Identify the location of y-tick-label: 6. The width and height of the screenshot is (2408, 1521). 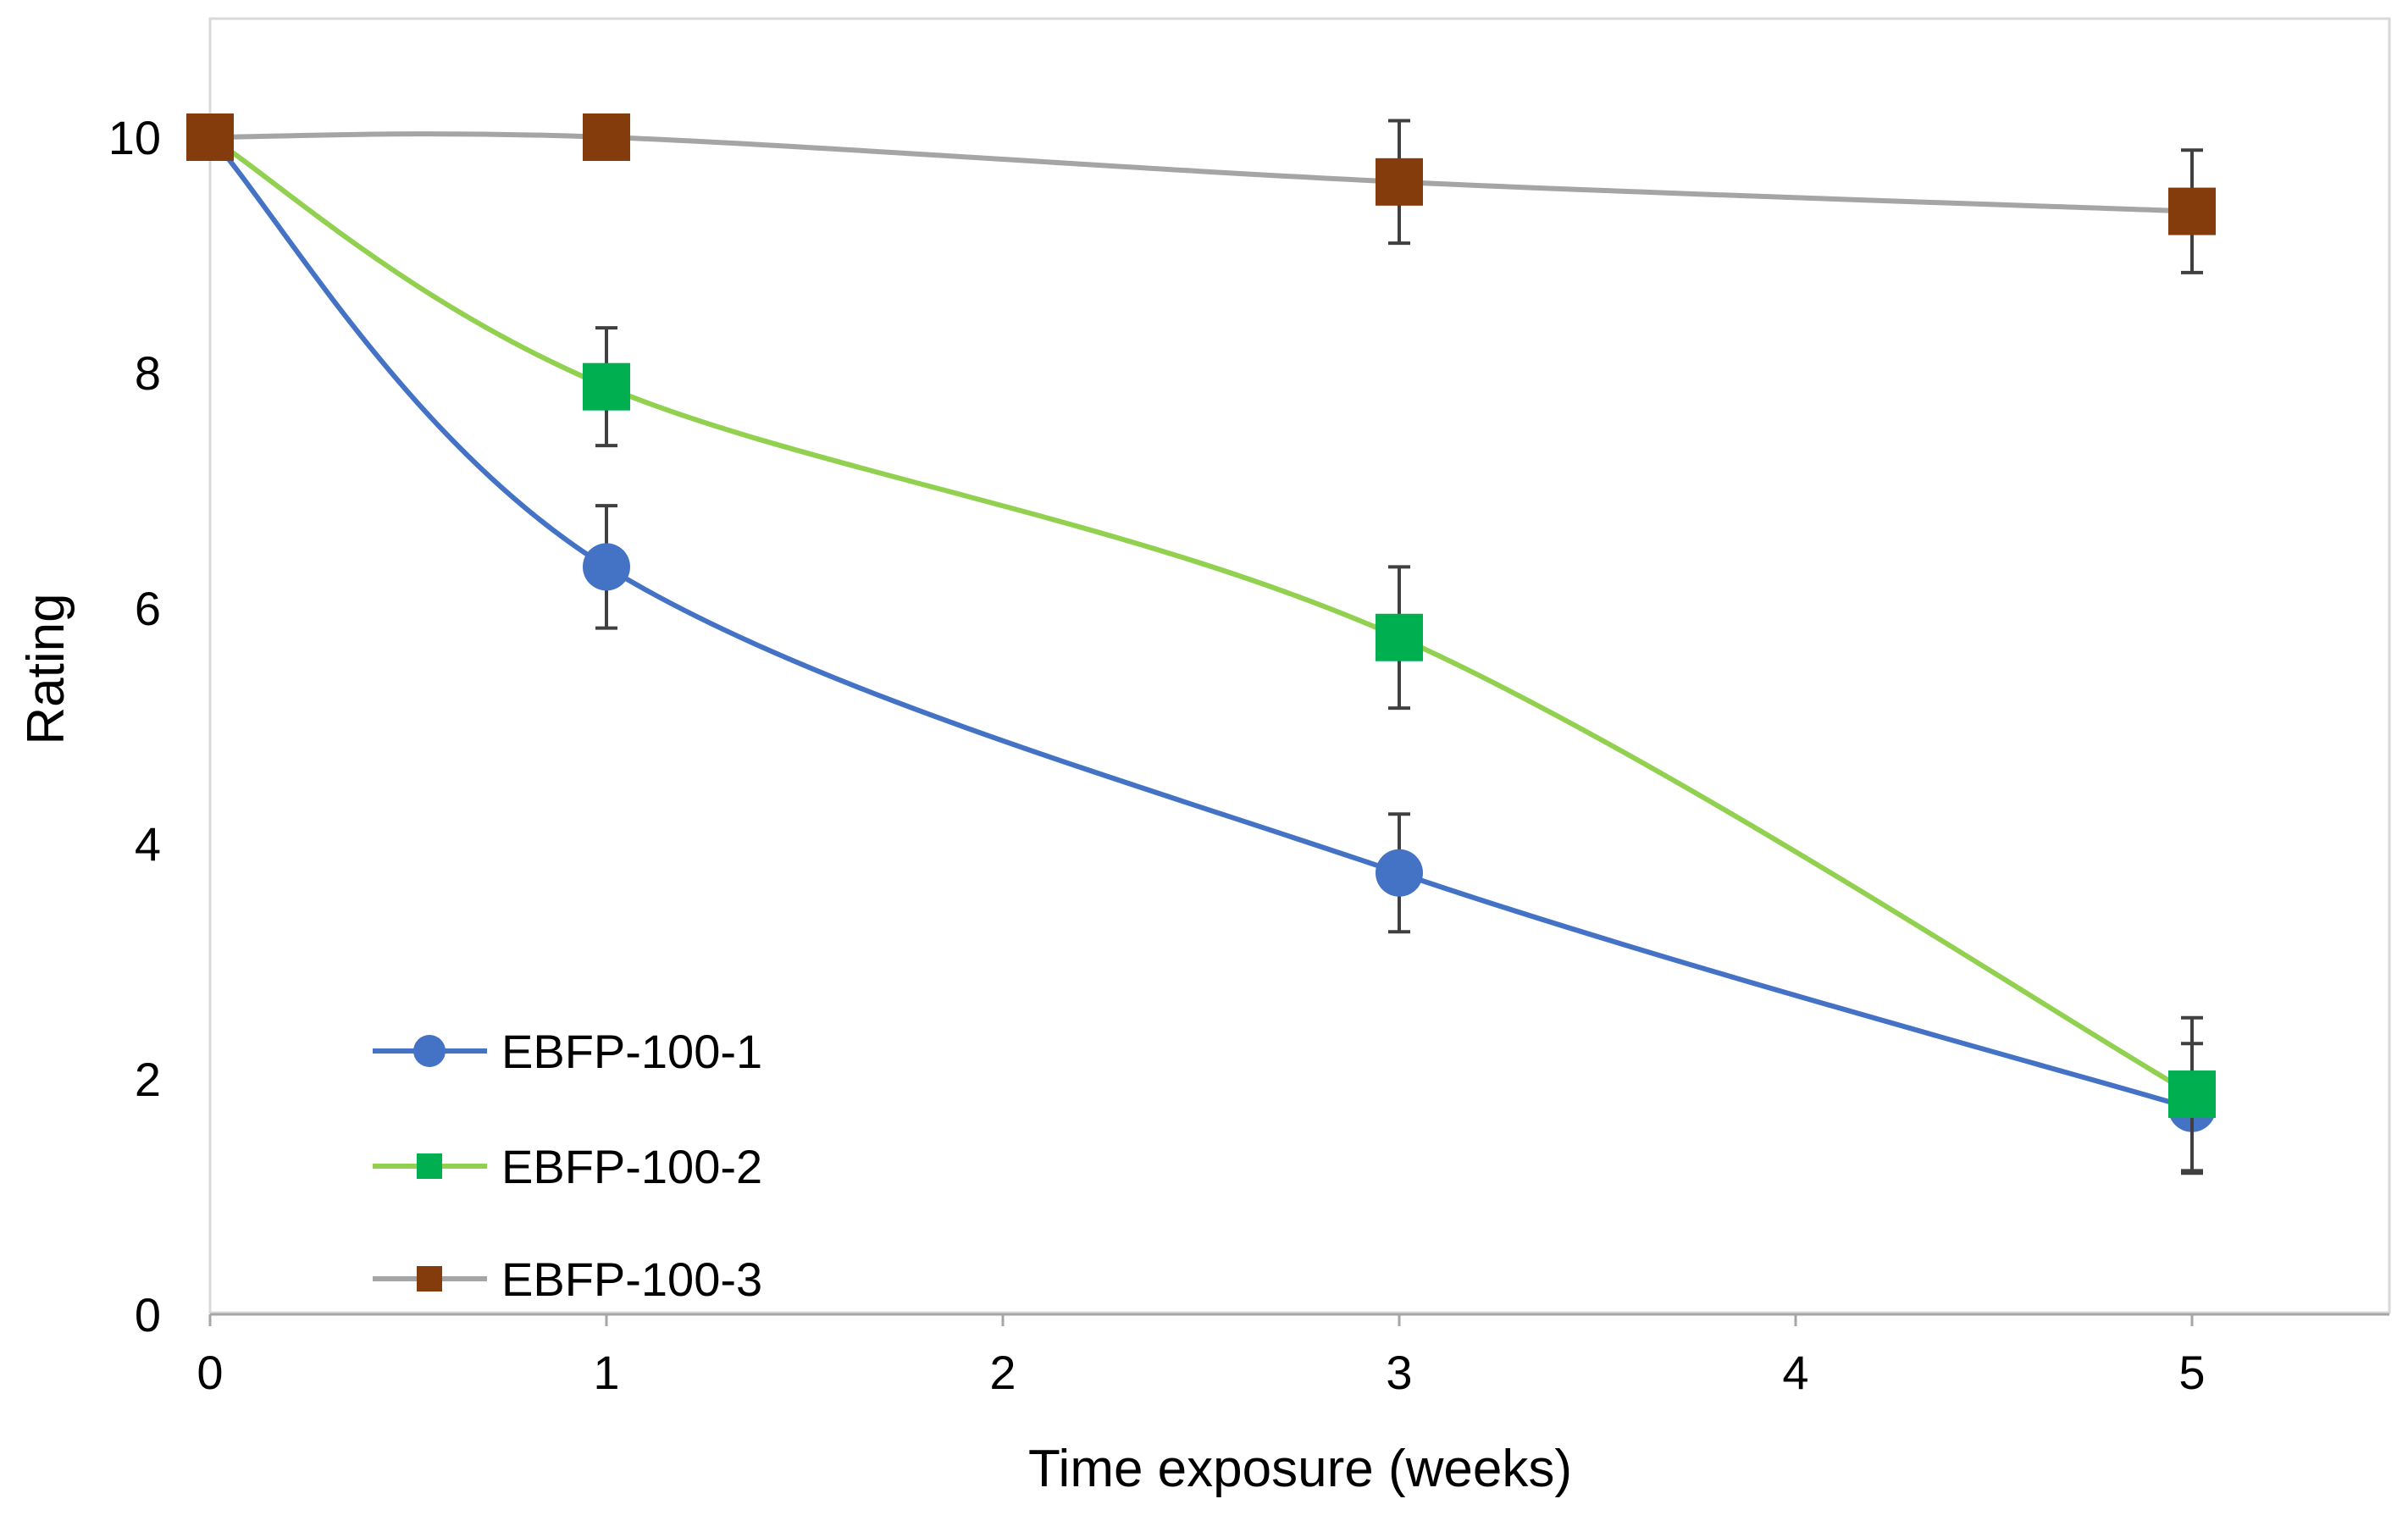
(148, 609).